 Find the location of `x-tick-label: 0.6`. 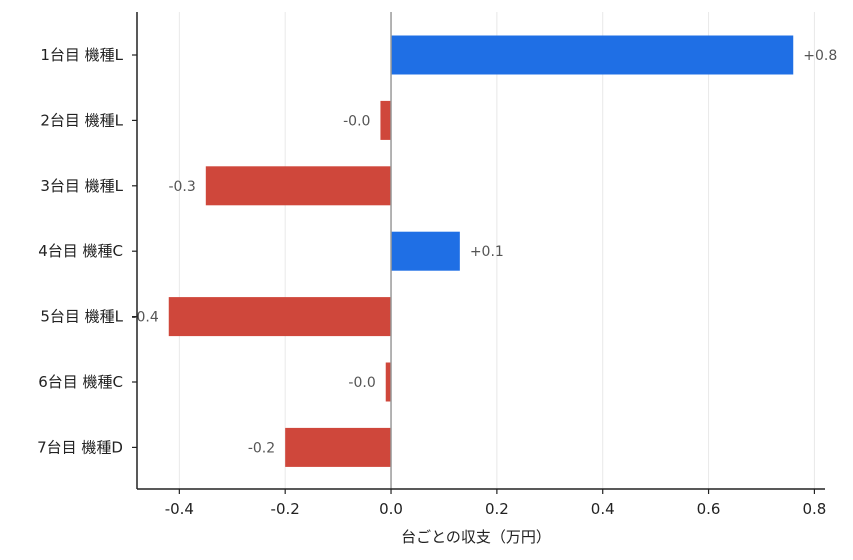

x-tick-label: 0.6 is located at coordinates (709, 509).